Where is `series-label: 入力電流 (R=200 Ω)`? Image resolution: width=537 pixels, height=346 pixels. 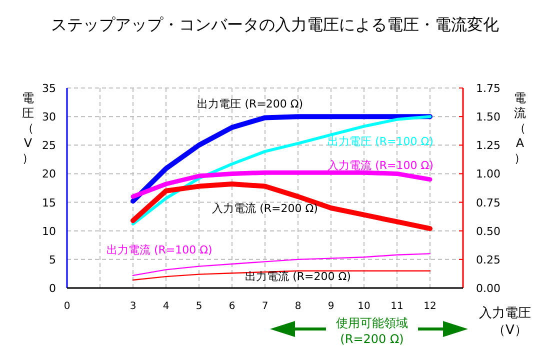
series-label: 入力電流 (R=200 Ω) is located at coordinates (265, 208).